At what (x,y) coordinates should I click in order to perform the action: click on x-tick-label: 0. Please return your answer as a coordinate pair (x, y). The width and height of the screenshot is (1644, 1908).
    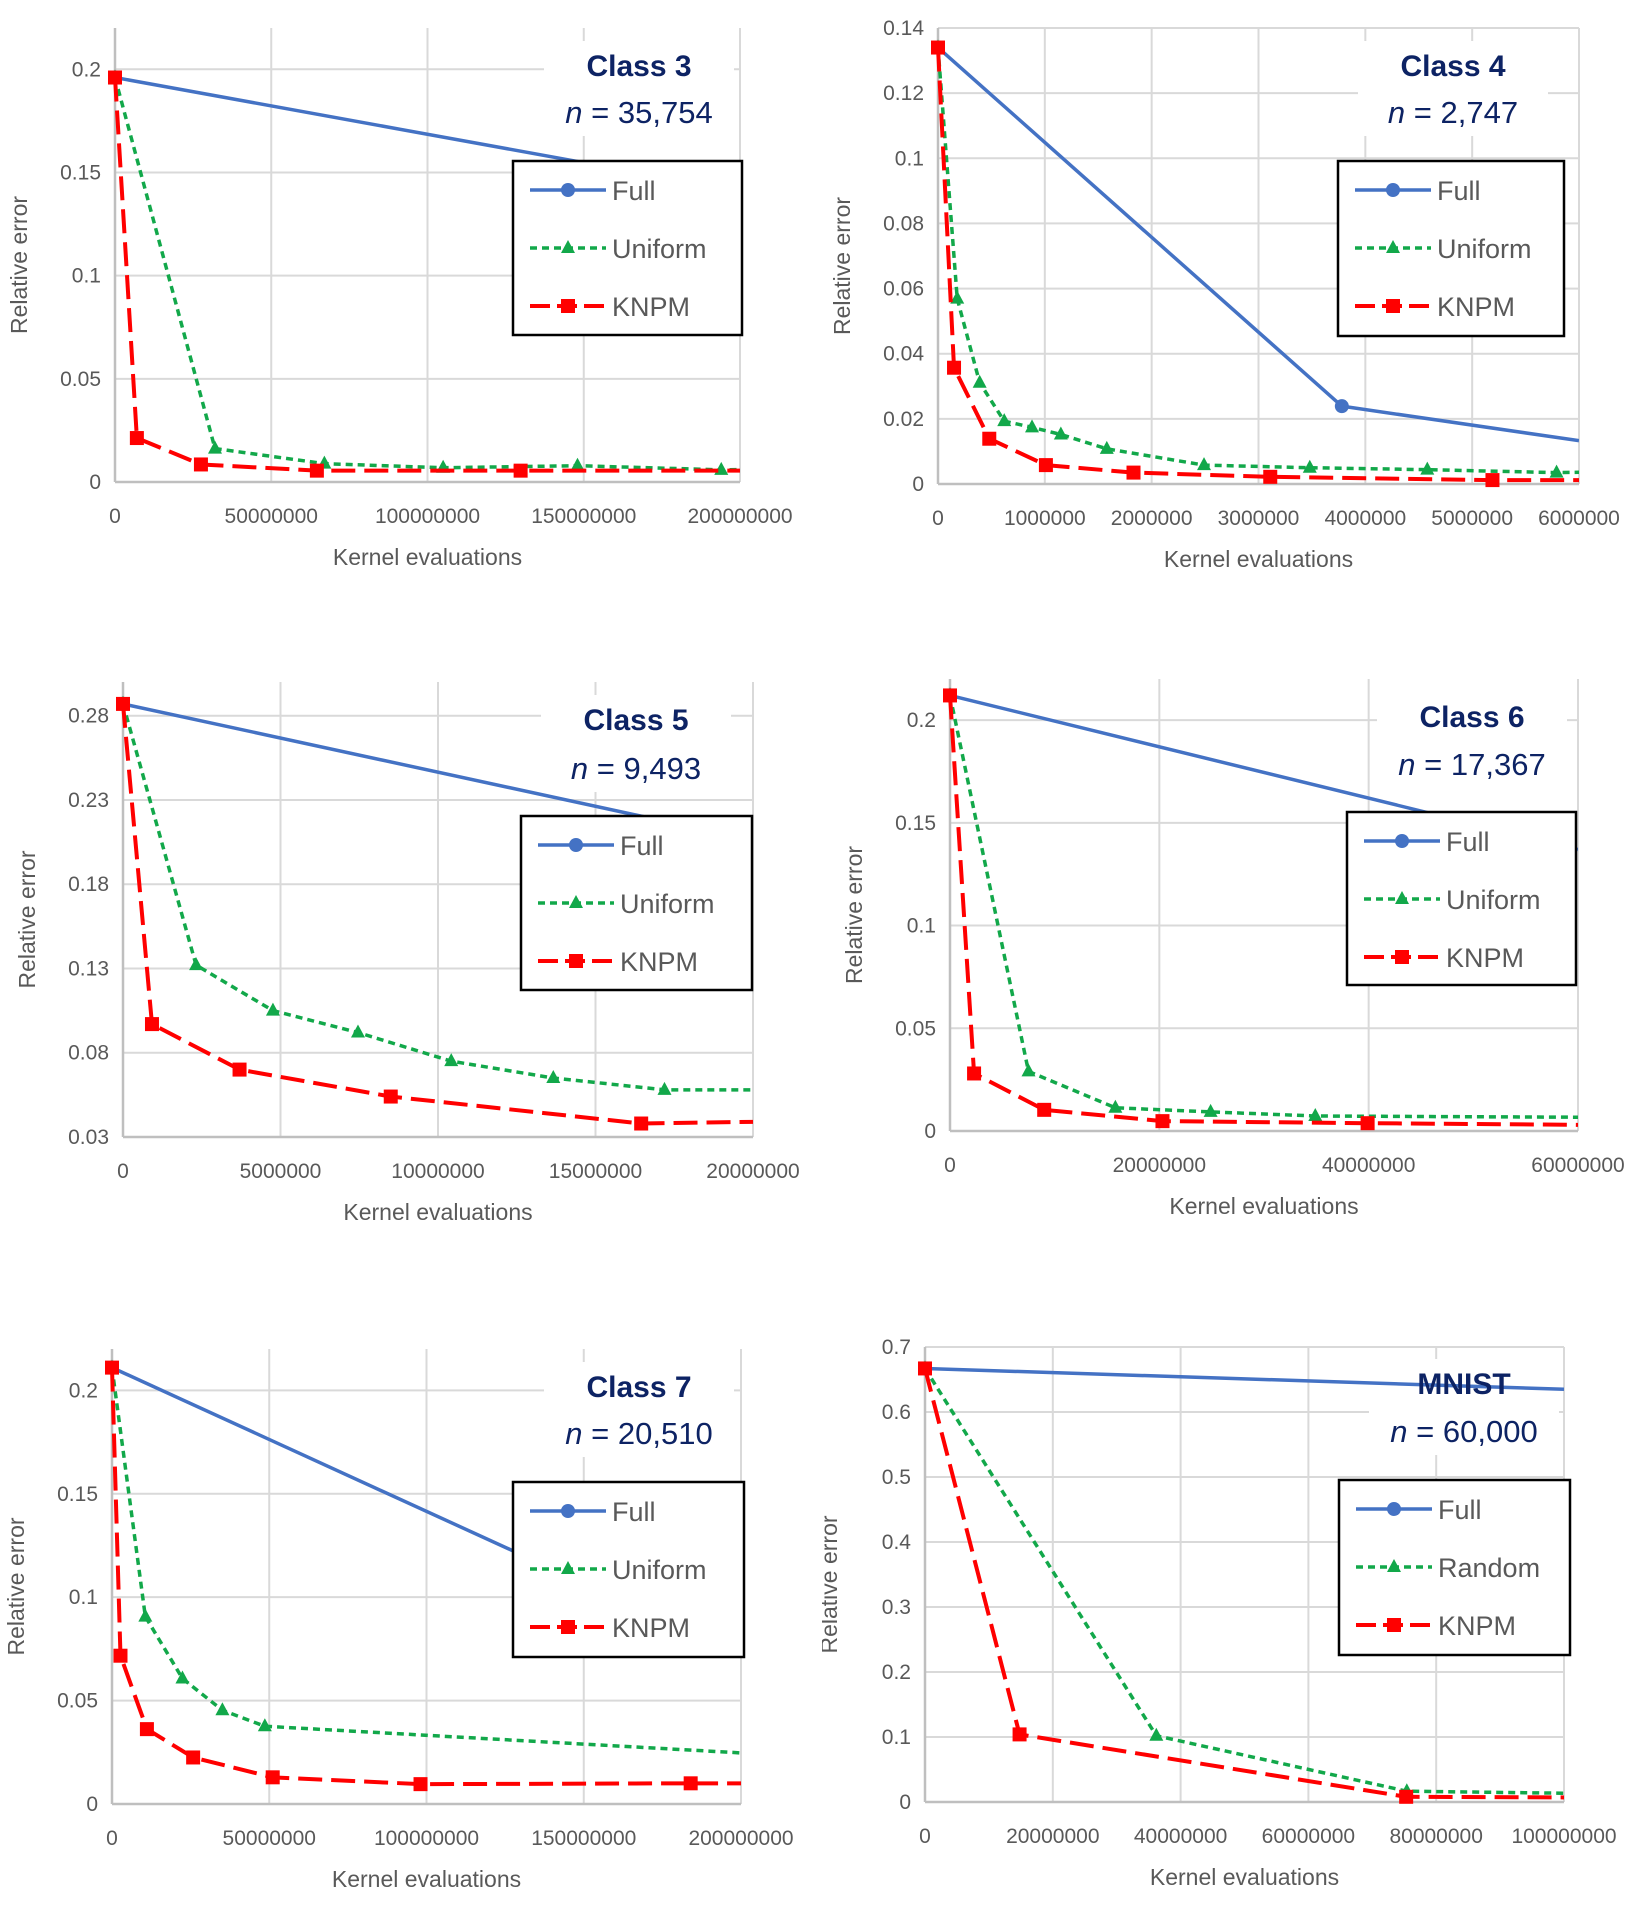
    Looking at the image, I should click on (123, 1171).